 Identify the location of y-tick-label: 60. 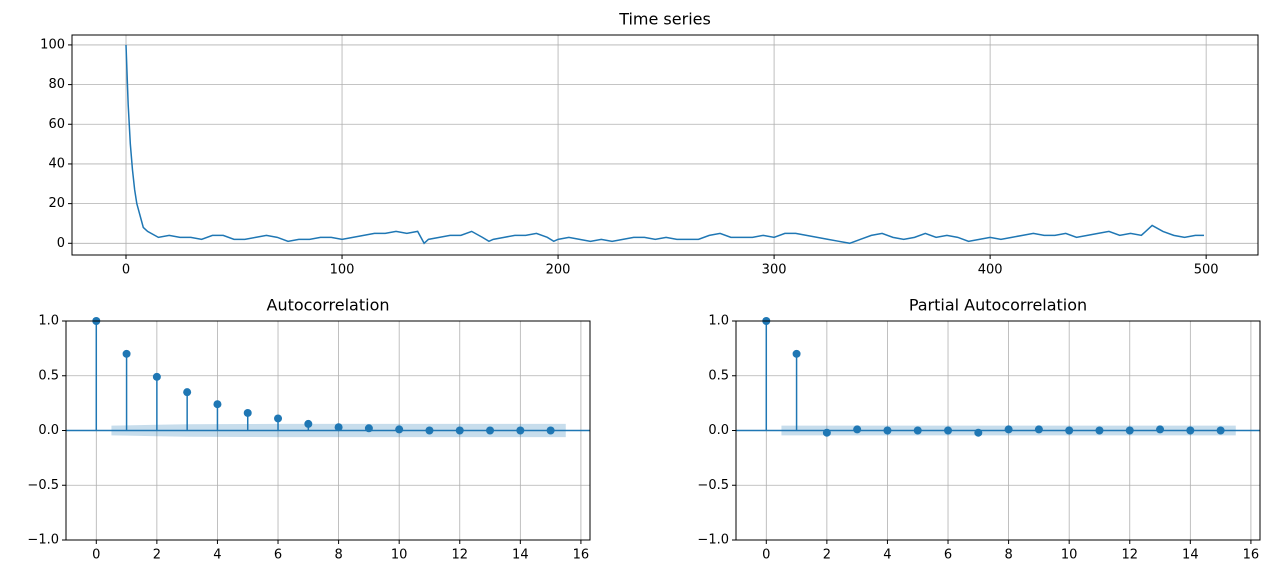
(56, 124).